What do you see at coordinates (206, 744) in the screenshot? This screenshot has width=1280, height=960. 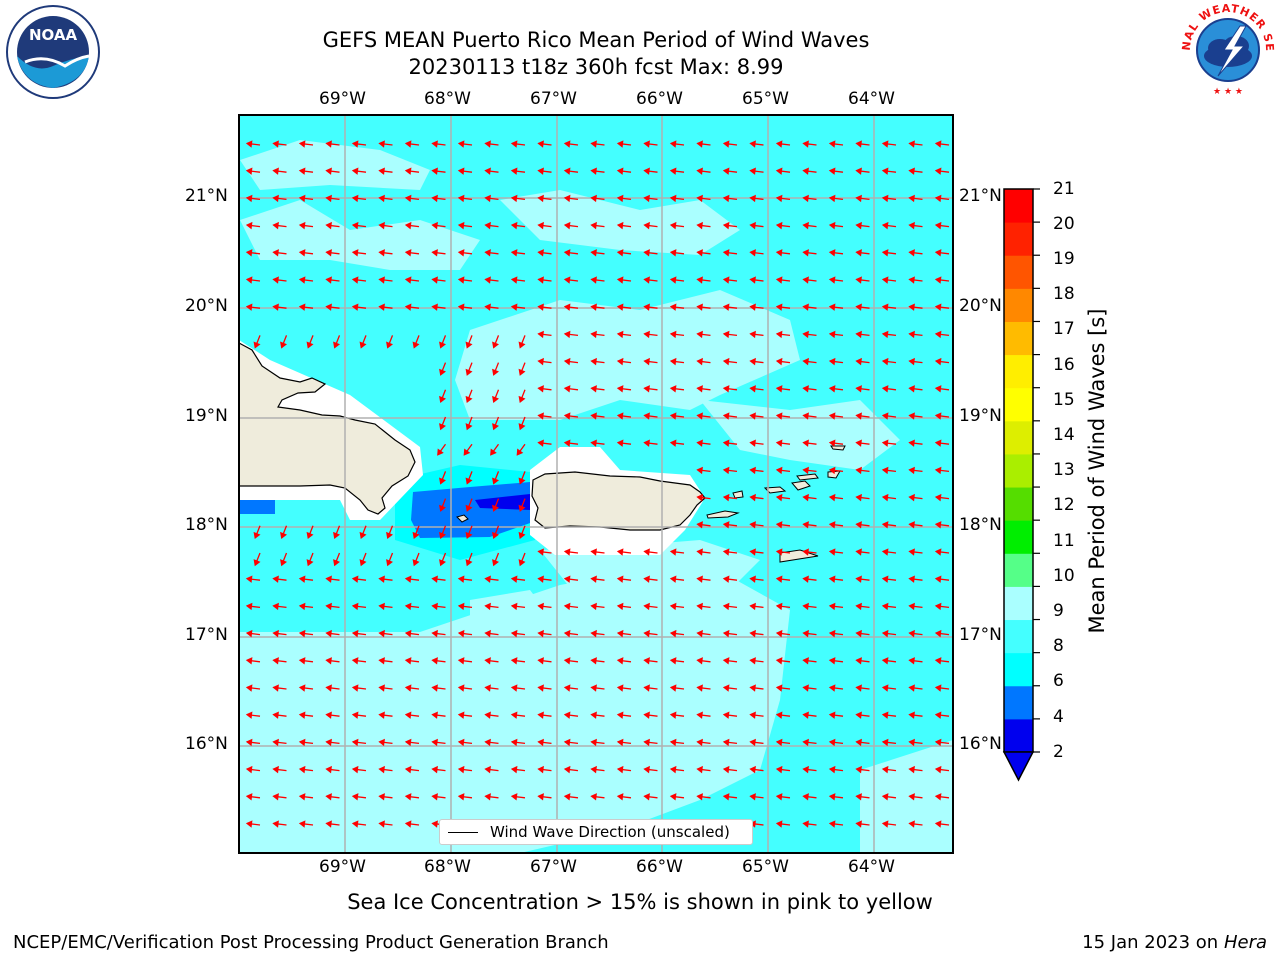 I see `lat-label-left: 16°N` at bounding box center [206, 744].